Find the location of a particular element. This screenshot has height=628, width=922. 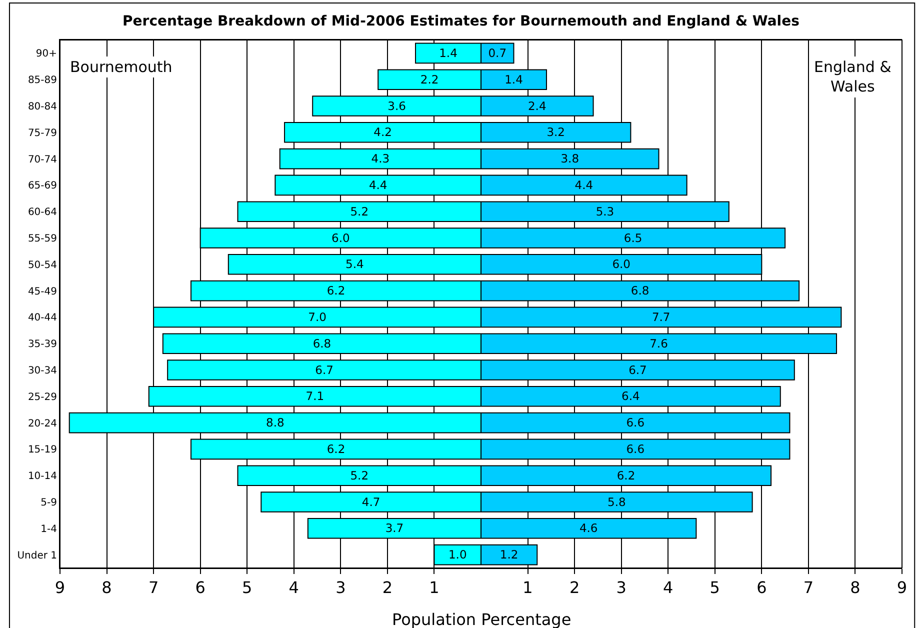

text: England & Wales is located at coordinates (853, 77).